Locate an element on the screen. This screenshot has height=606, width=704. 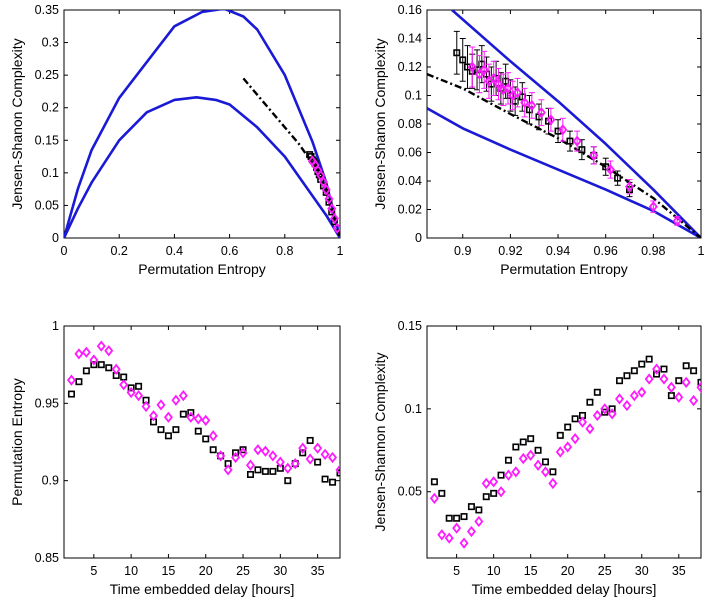
y-tick-label: 0.14 is located at coordinates (410, 39).